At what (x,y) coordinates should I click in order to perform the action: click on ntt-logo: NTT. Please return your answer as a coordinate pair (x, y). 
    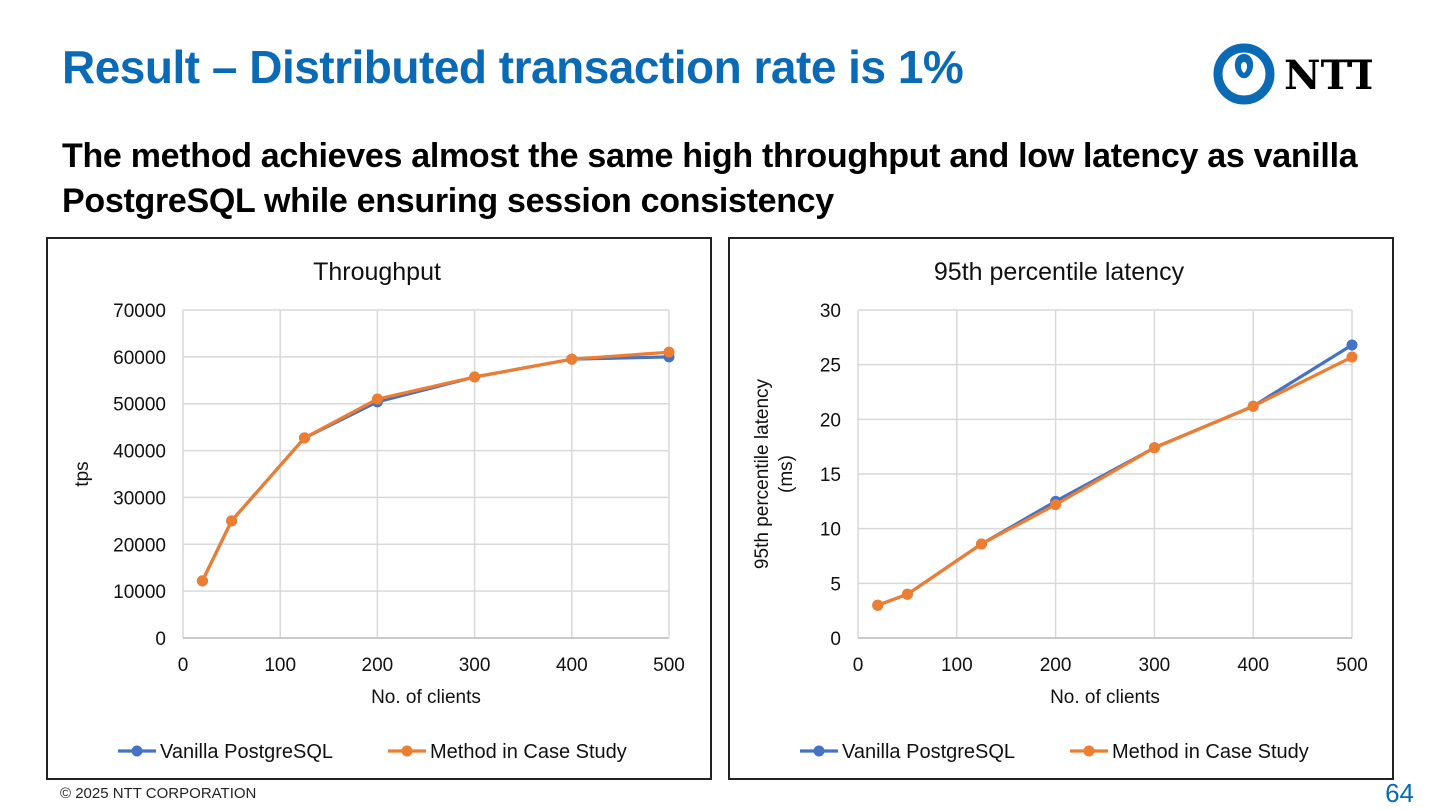
    Looking at the image, I should click on (1295, 74).